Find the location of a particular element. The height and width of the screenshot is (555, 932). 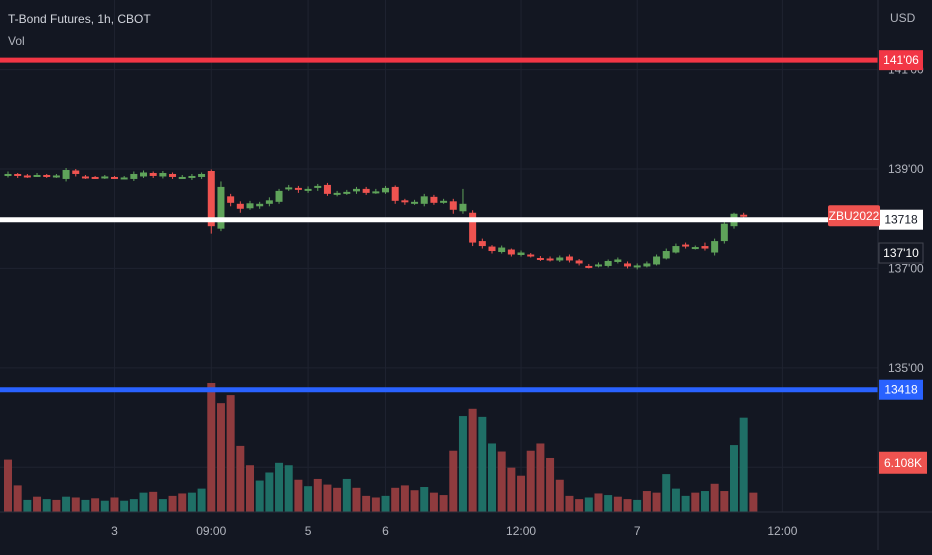

x-tick-label: 12:00 is located at coordinates (782, 531).